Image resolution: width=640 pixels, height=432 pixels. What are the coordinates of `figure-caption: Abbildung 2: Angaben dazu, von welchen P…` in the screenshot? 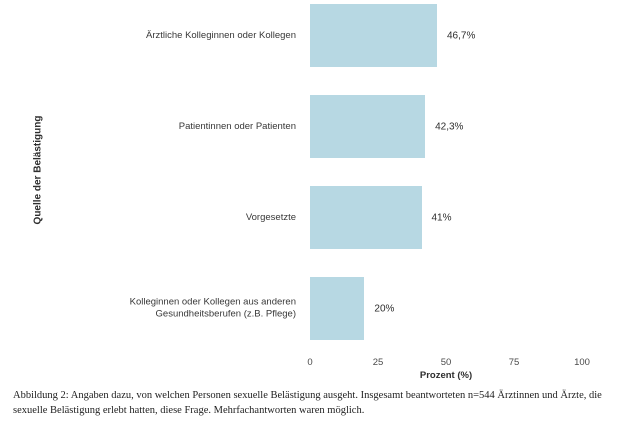 It's located at (307, 403).